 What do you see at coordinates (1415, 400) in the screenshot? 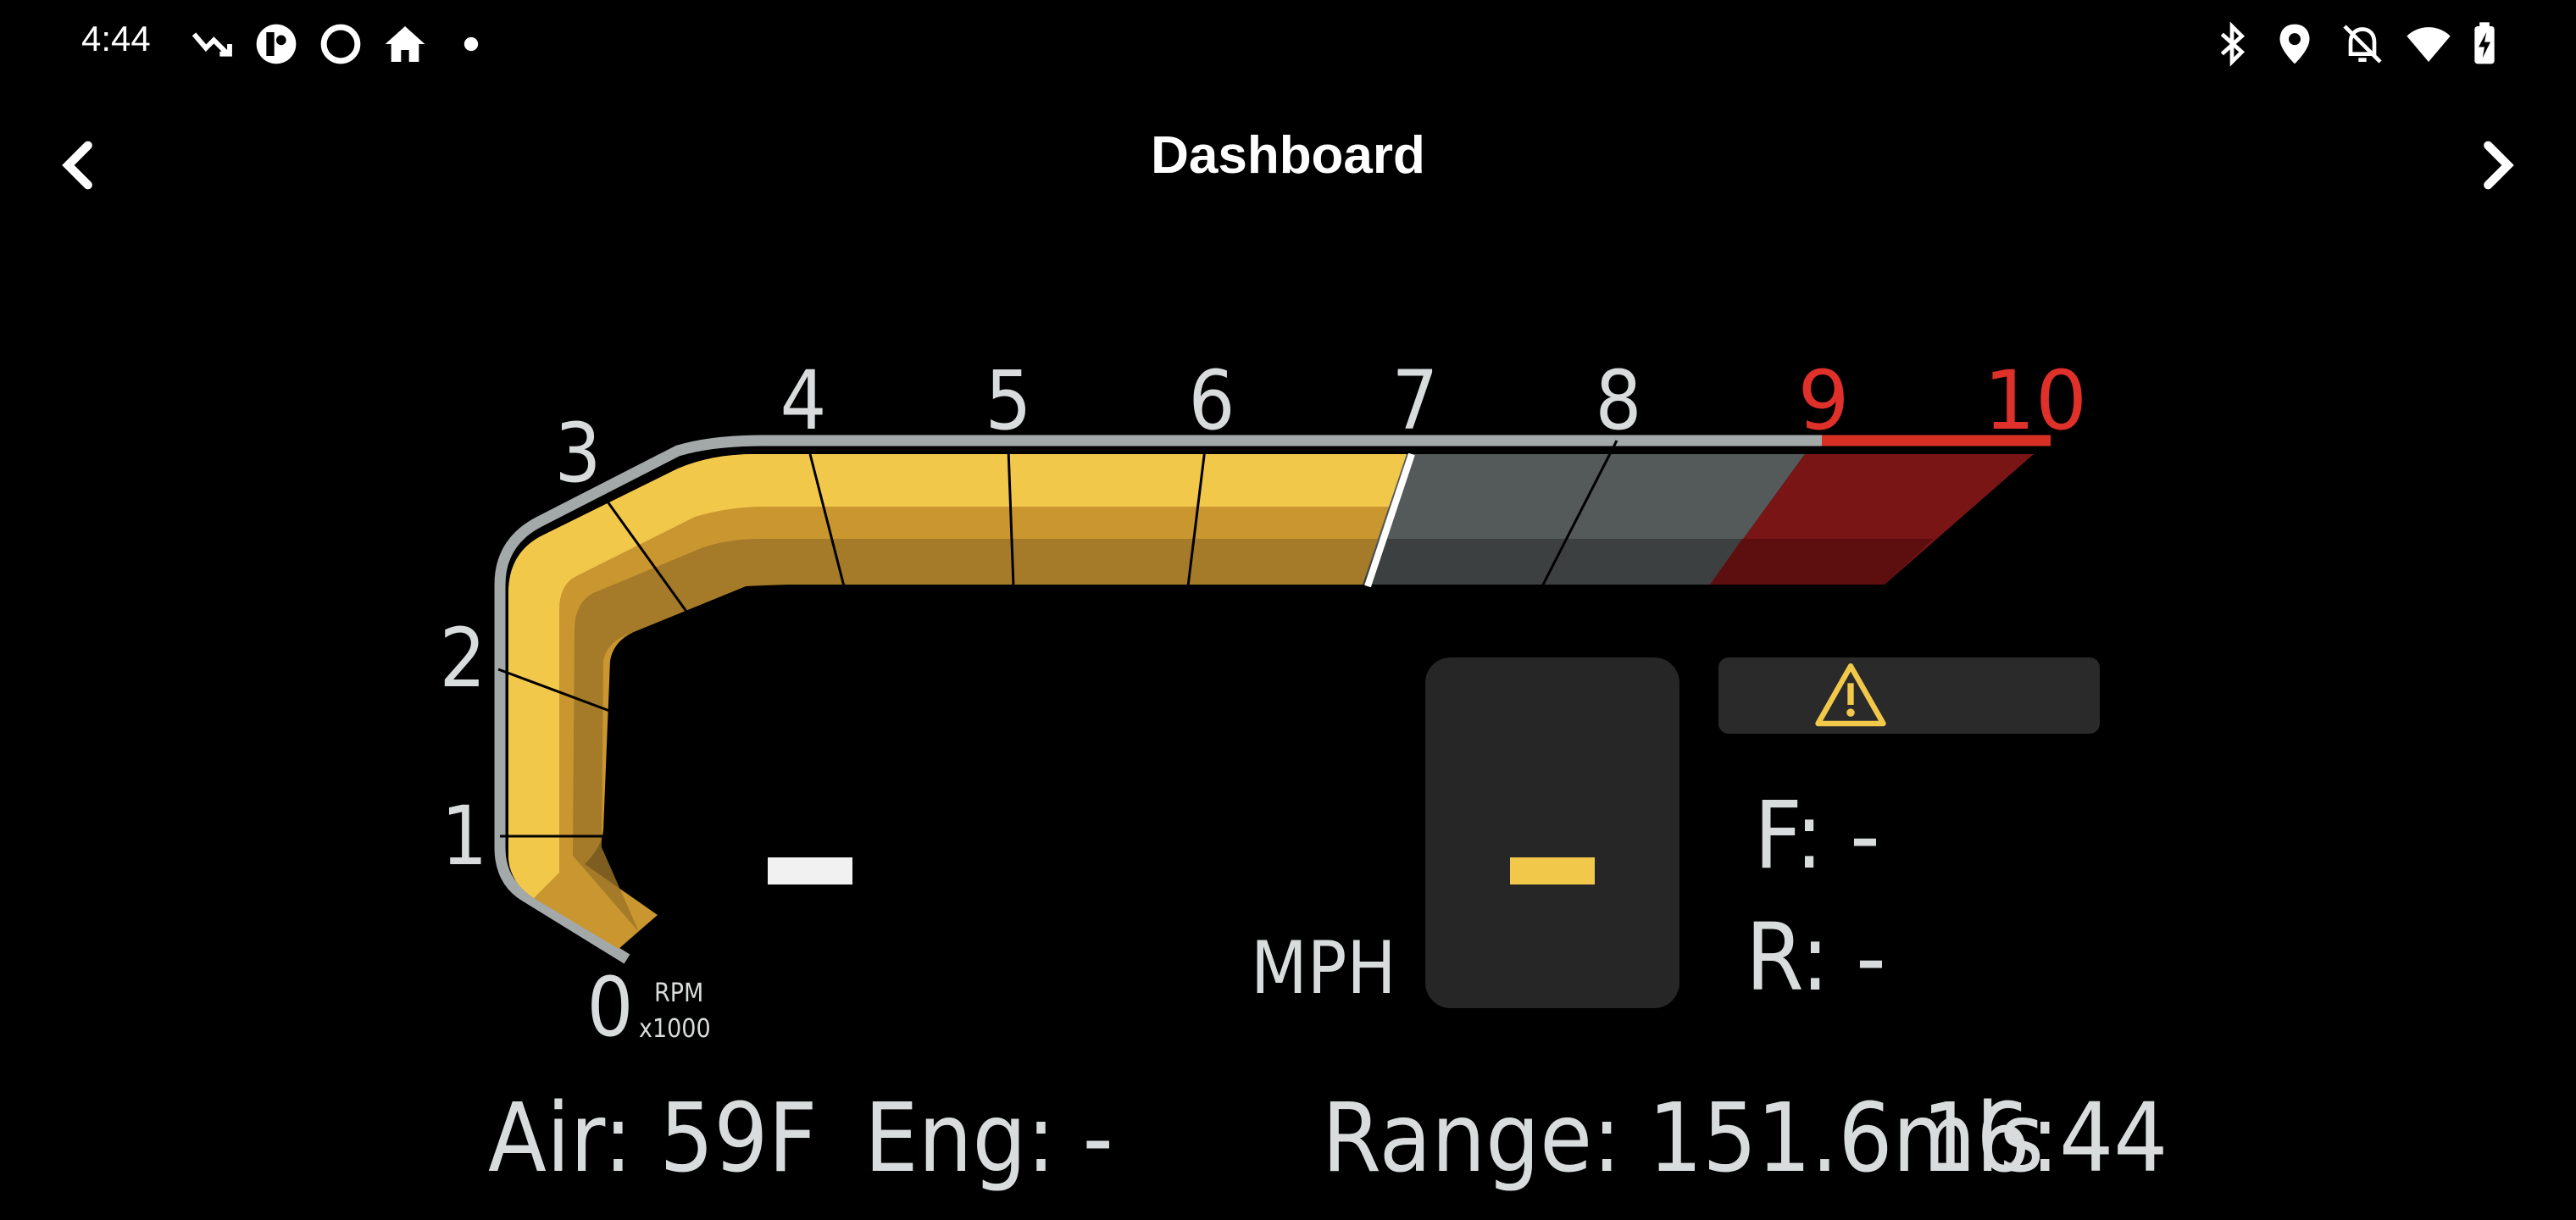
I see `tick-label-7: 7` at bounding box center [1415, 400].